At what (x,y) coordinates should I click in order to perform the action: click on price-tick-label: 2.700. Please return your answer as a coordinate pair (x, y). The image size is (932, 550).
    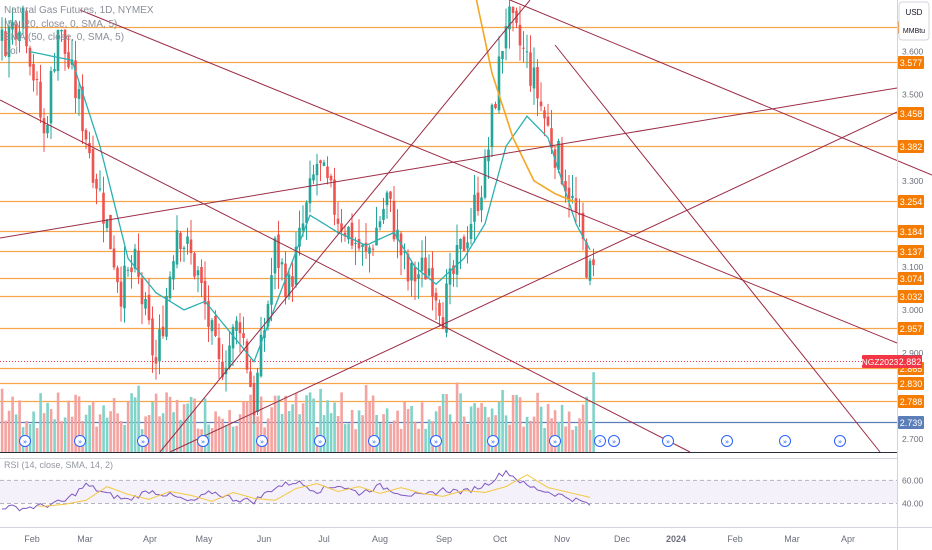
    Looking at the image, I should click on (913, 439).